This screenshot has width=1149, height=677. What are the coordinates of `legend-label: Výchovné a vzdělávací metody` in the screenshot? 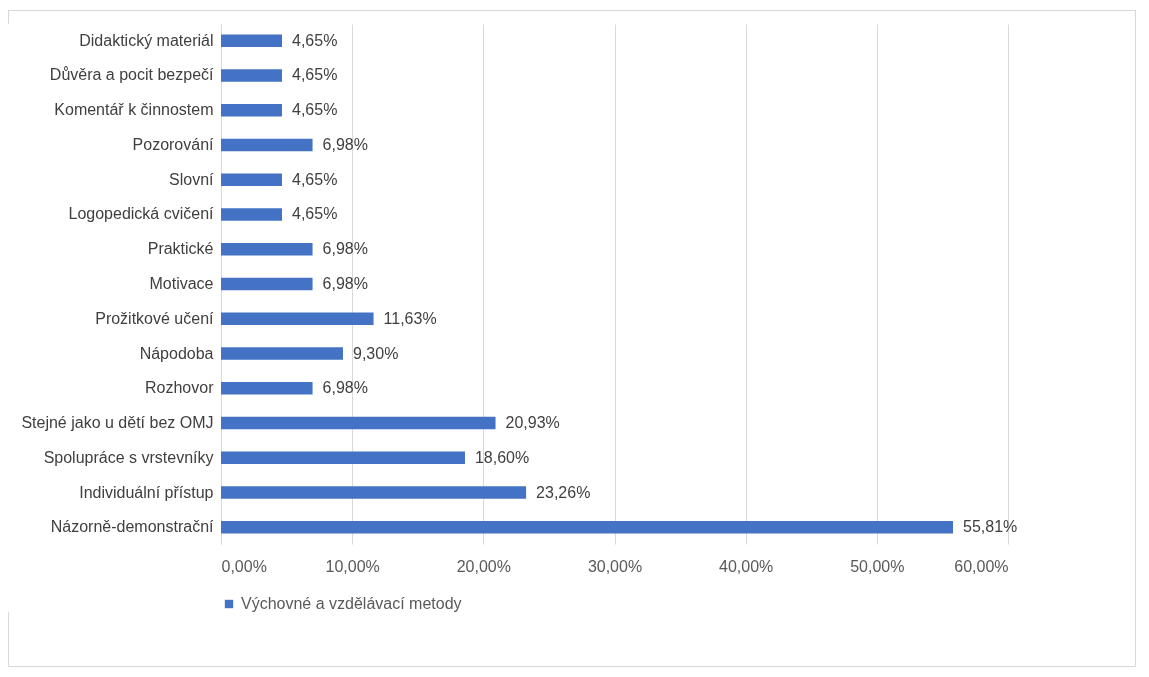 It's located at (351, 603).